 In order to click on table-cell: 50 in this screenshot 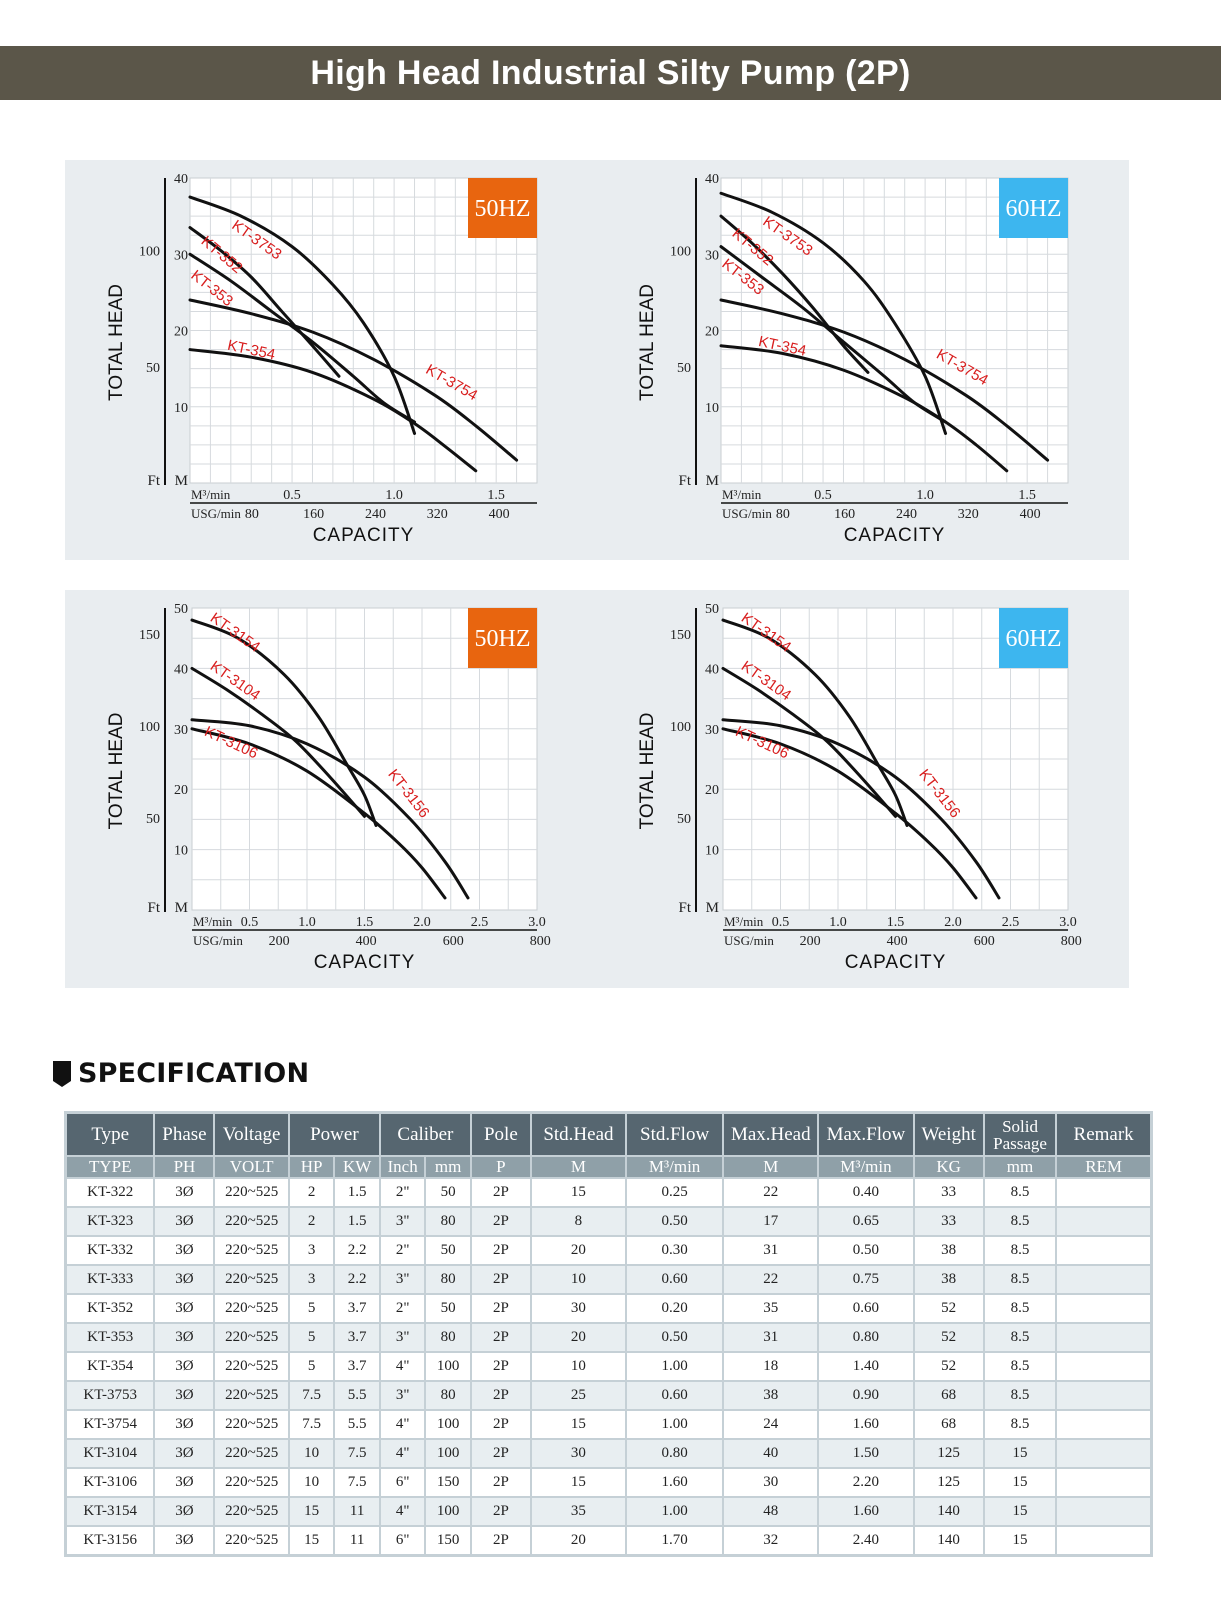, I will do `click(448, 1308)`.